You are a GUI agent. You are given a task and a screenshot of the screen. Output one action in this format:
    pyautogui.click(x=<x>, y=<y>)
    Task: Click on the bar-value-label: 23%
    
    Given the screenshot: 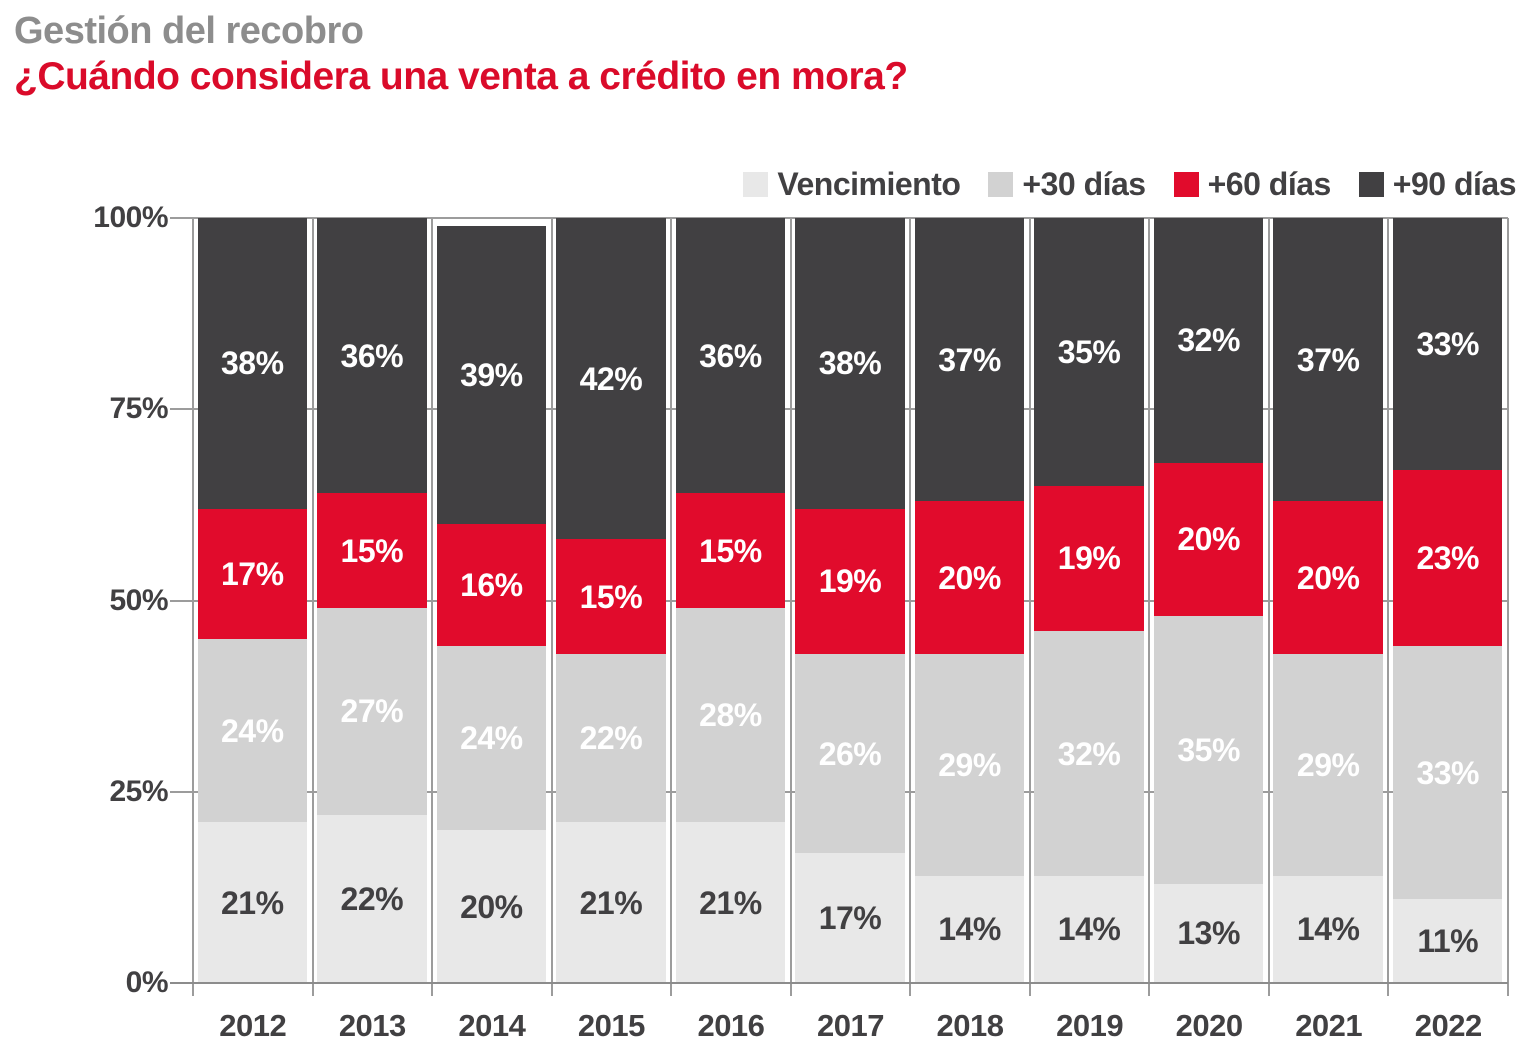 What is the action you would take?
    pyautogui.click(x=1447, y=558)
    